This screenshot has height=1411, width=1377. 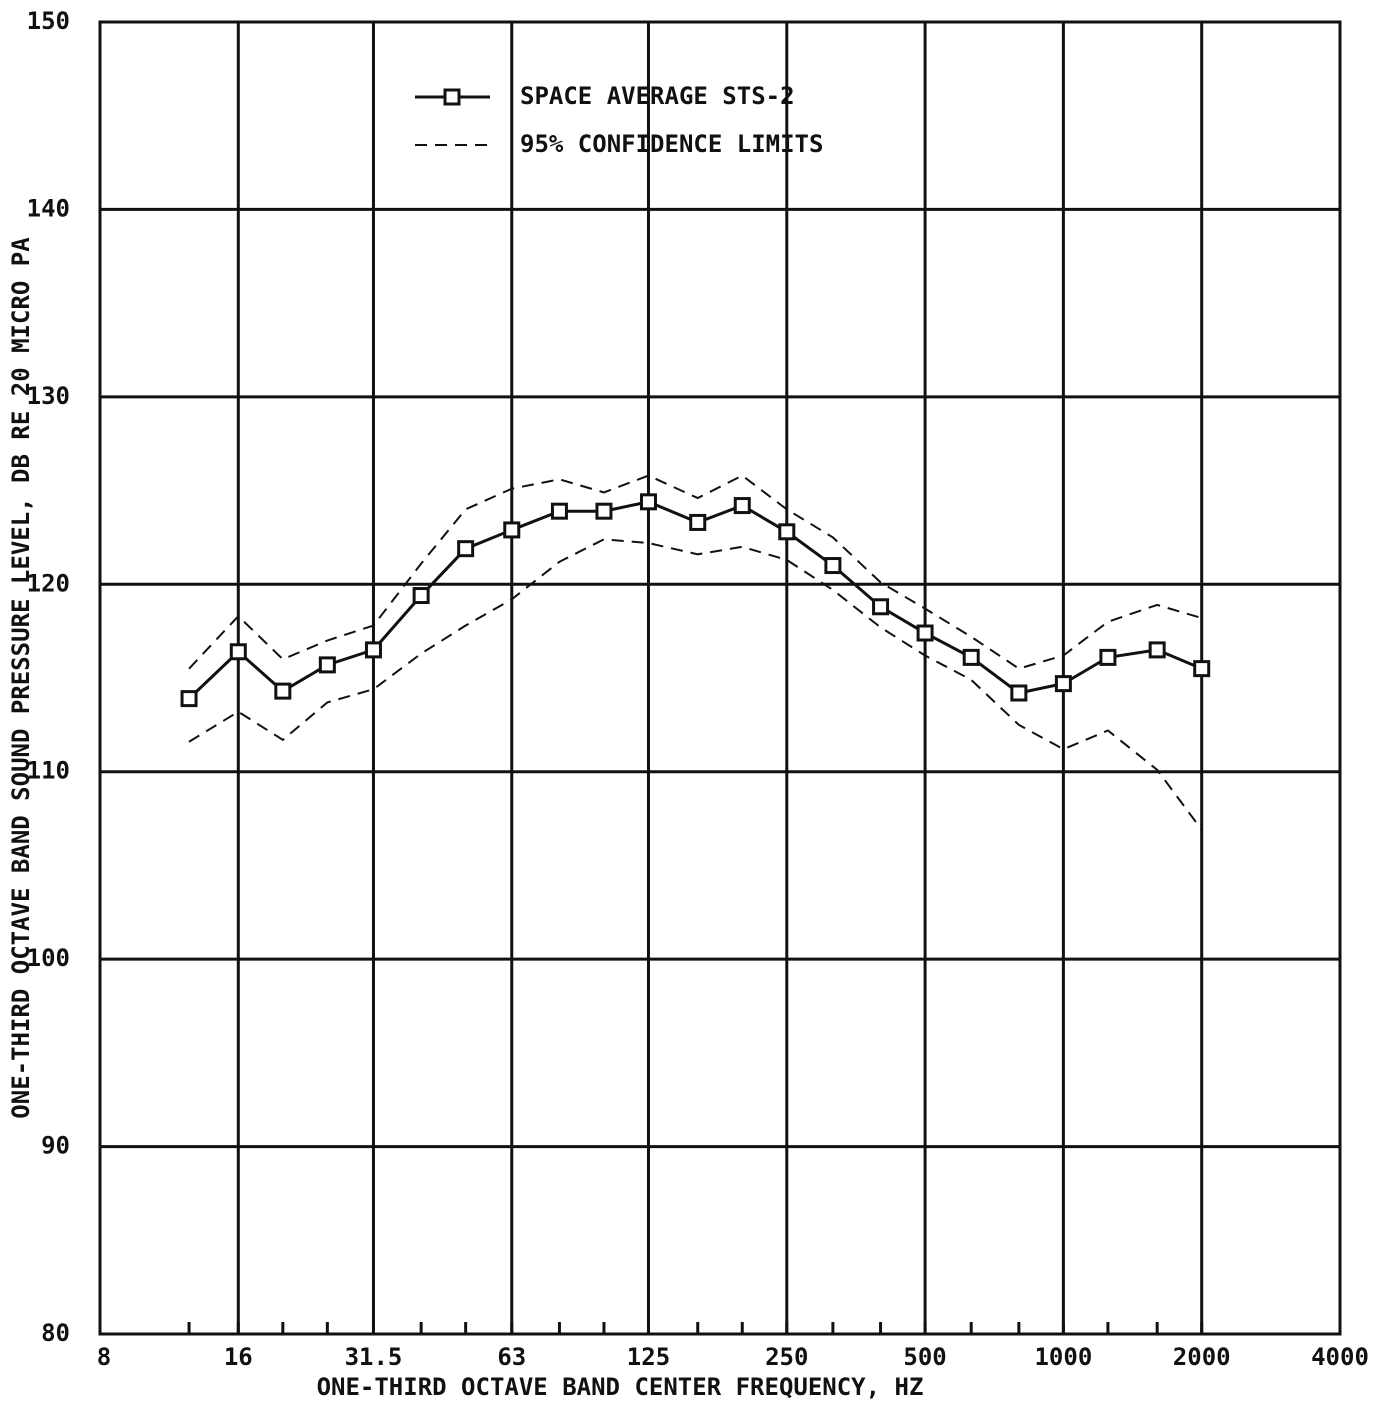 What do you see at coordinates (648, 1357) in the screenshot?
I see `x-tick-label: 125` at bounding box center [648, 1357].